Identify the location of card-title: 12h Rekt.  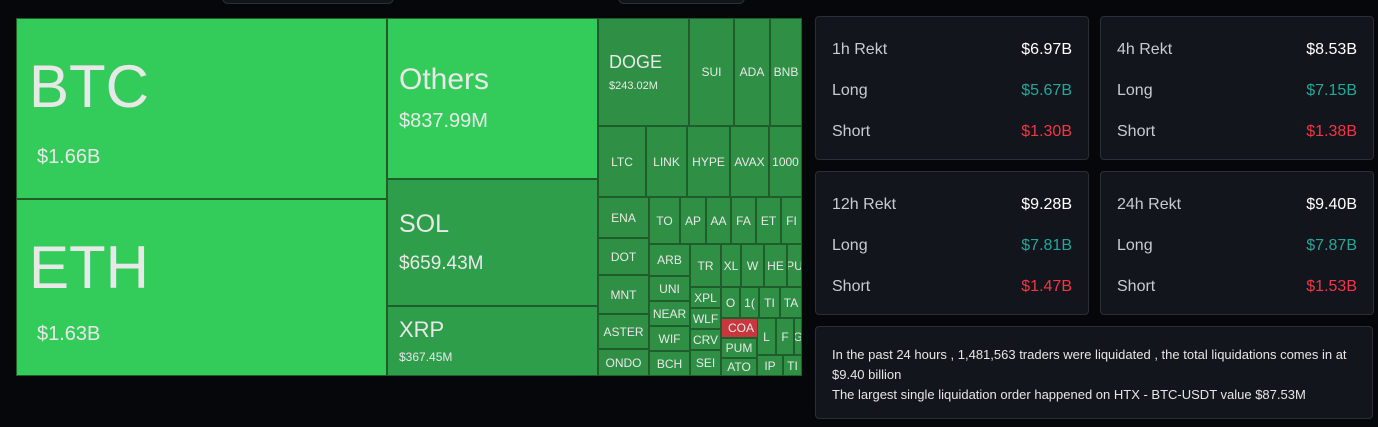
(864, 204).